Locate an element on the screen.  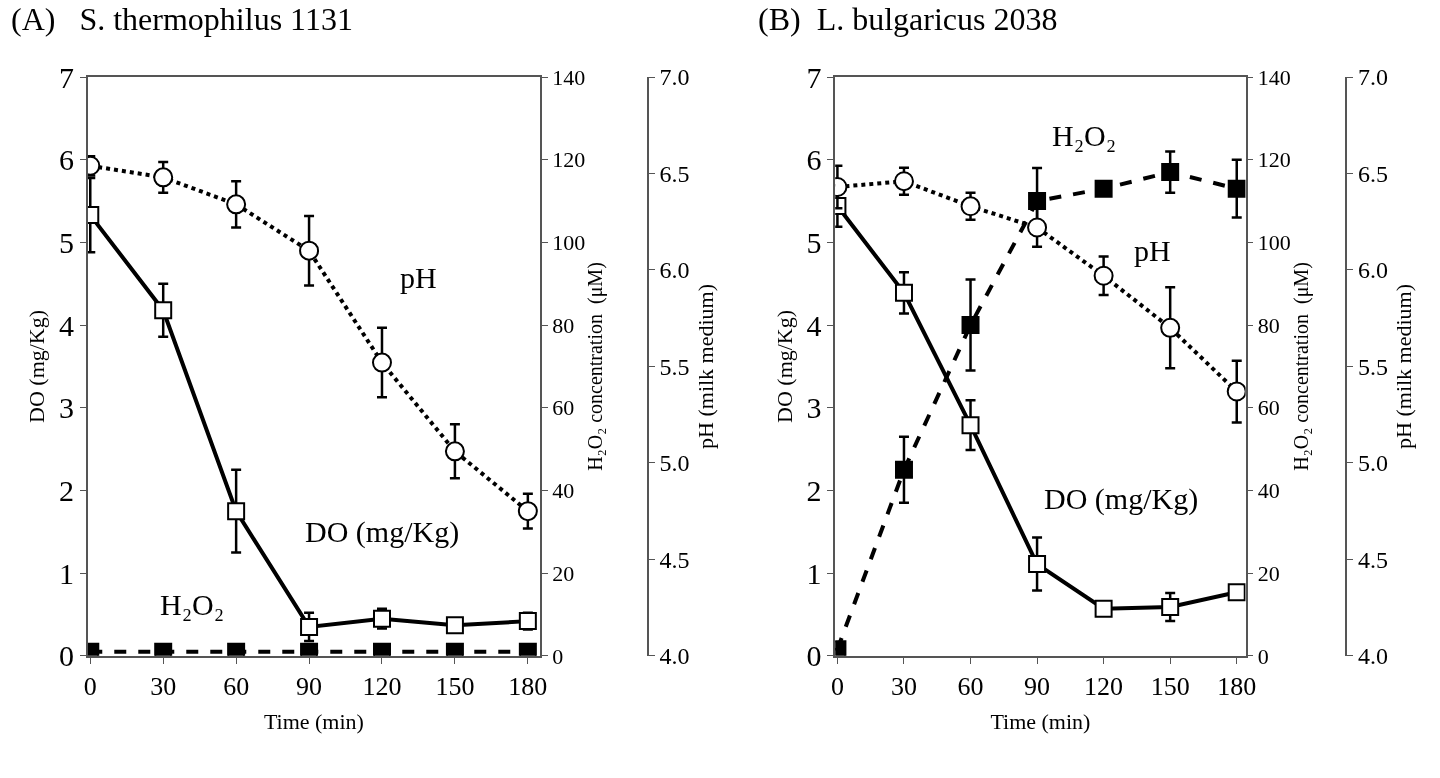
chart-title: (A) S. thermophilus 1131 is located at coordinates (182, 19).